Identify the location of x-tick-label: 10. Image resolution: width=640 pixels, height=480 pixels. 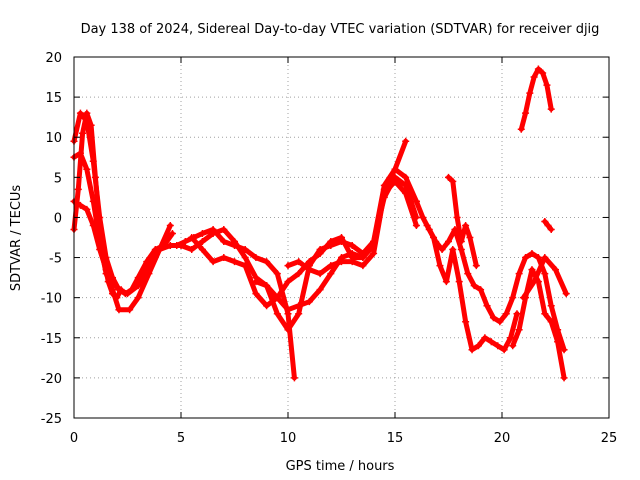
(288, 438).